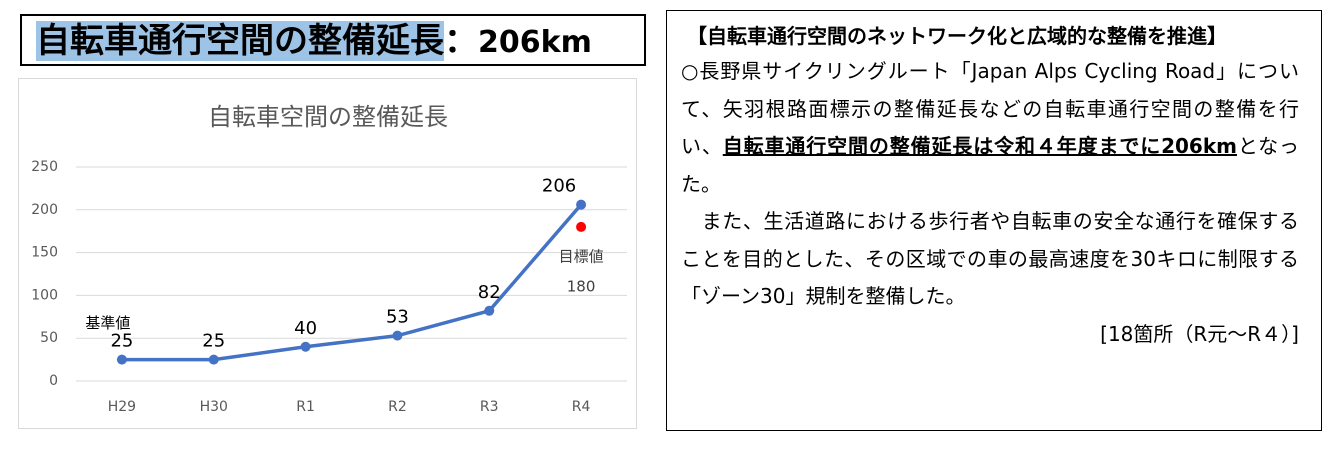 This screenshot has height=449, width=1344. What do you see at coordinates (957, 36) in the screenshot?
I see `box-title: 【自転車通行空間のネットワーク化と広域的な整備を推進】` at bounding box center [957, 36].